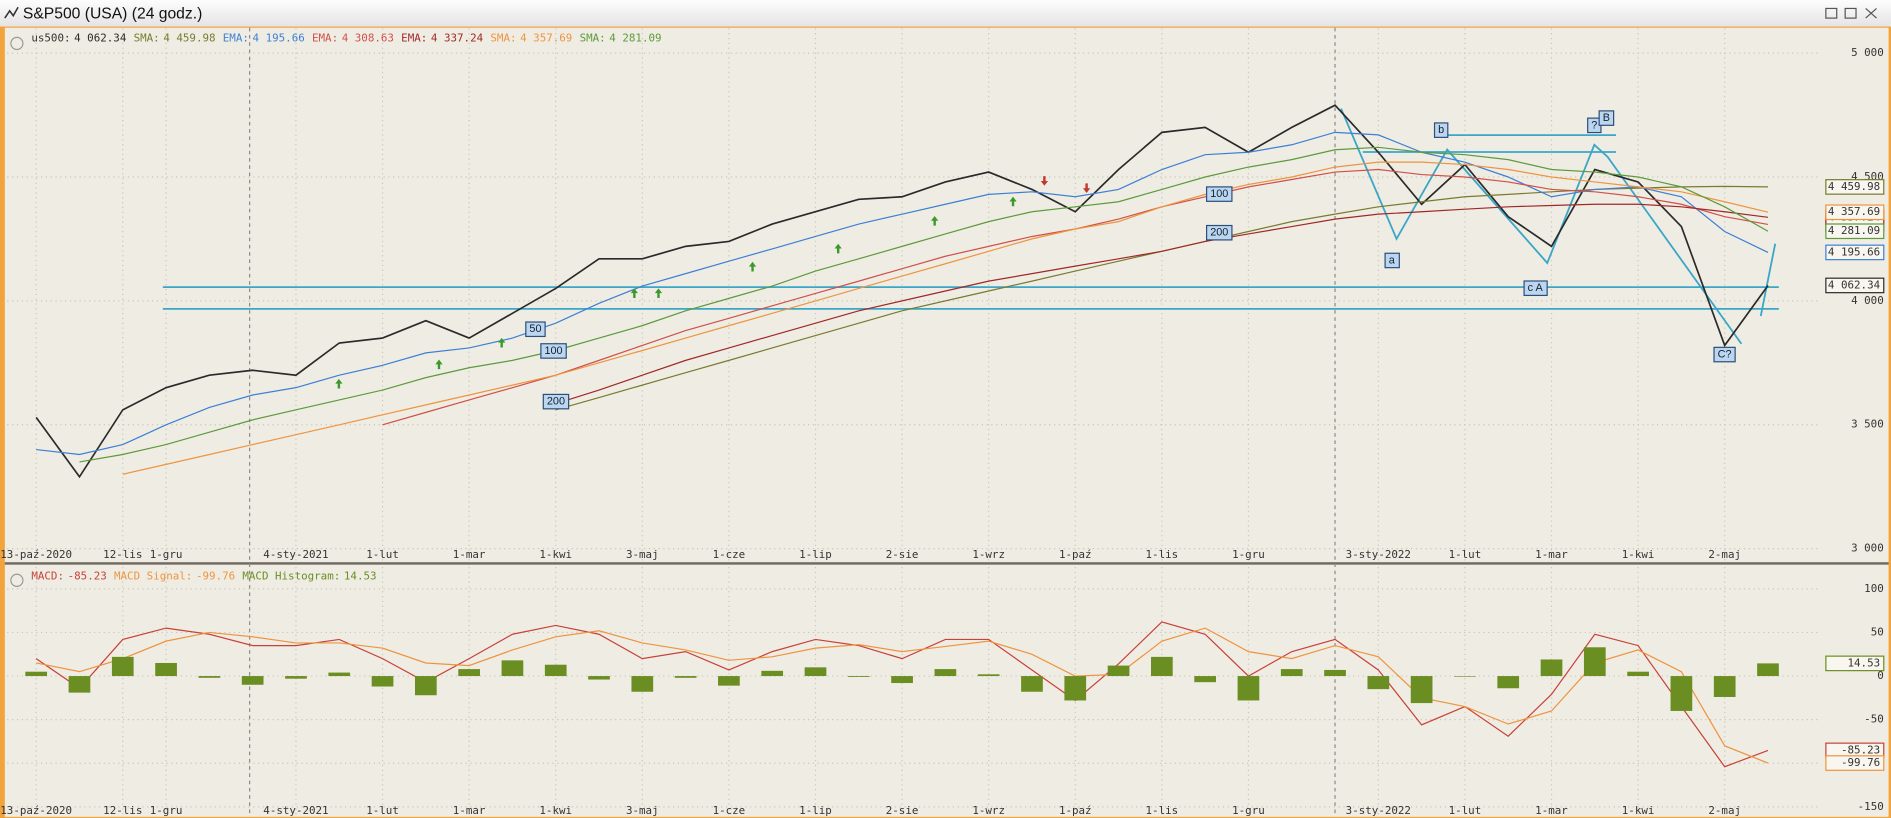 The width and height of the screenshot is (1891, 818). Describe the element at coordinates (635, 38) in the screenshot. I see `legend-value: 4 281.09` at that location.